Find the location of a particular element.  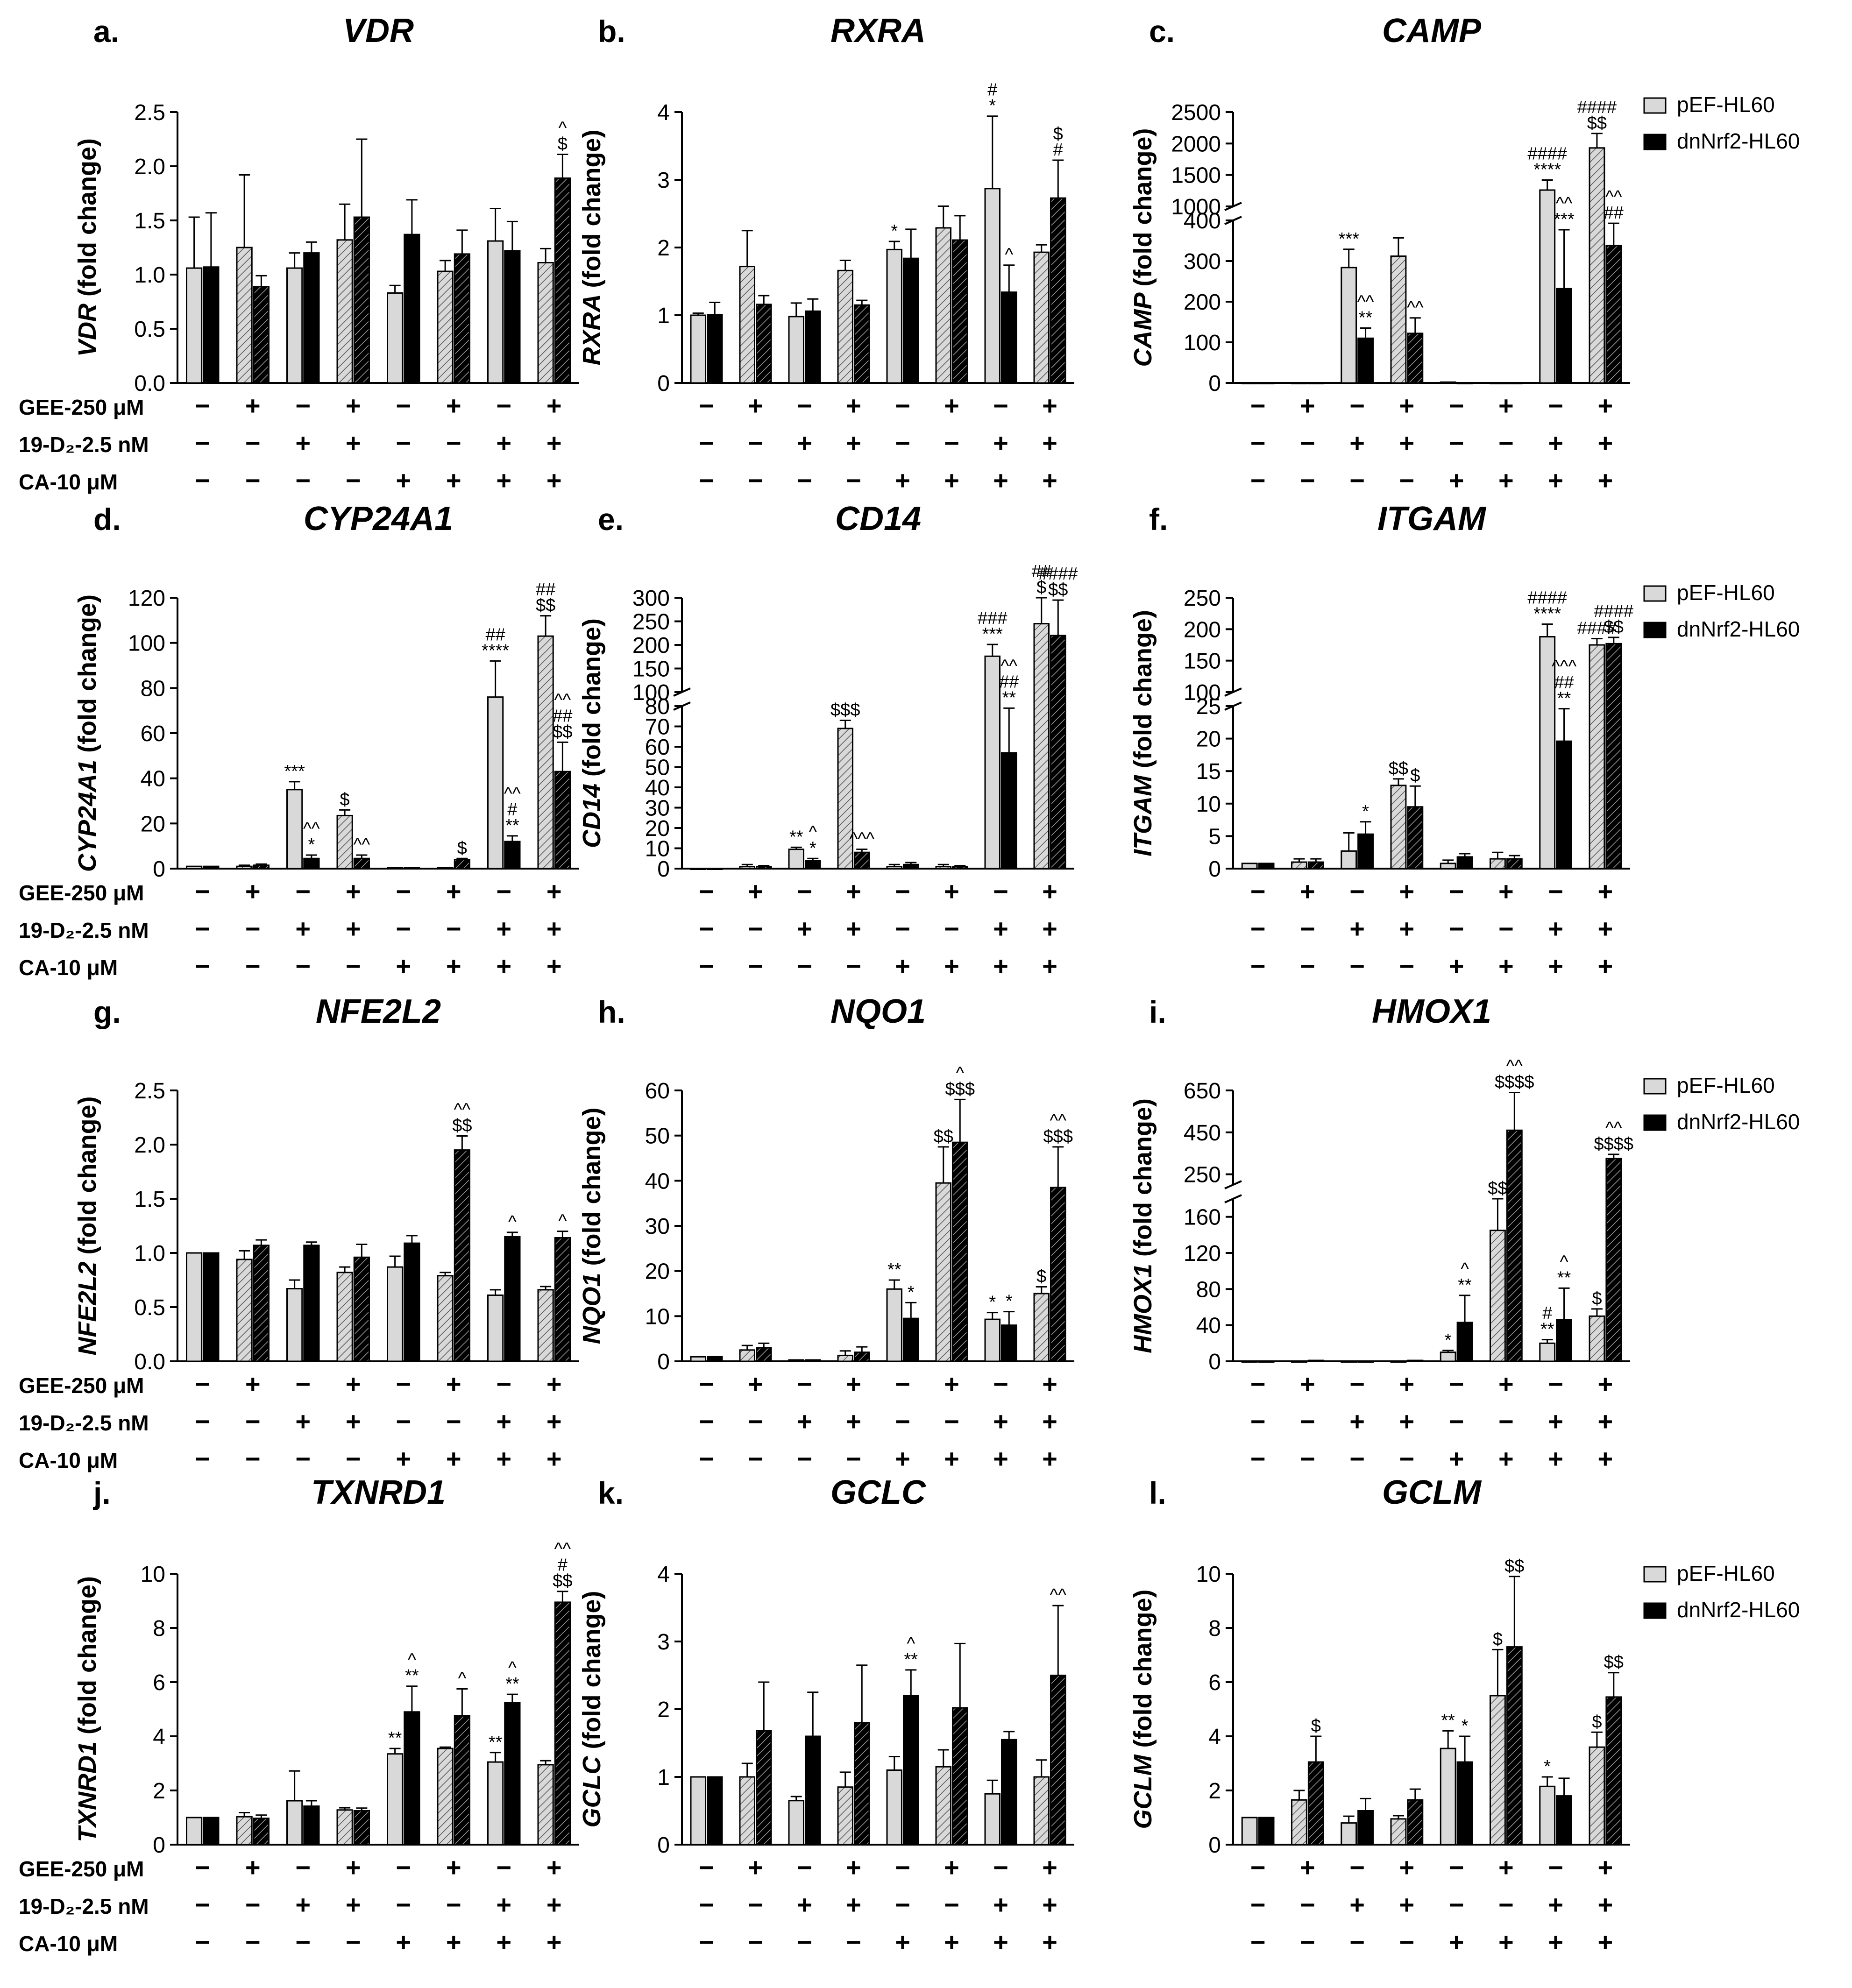

y-tick-label: 200 is located at coordinates (1202, 629).